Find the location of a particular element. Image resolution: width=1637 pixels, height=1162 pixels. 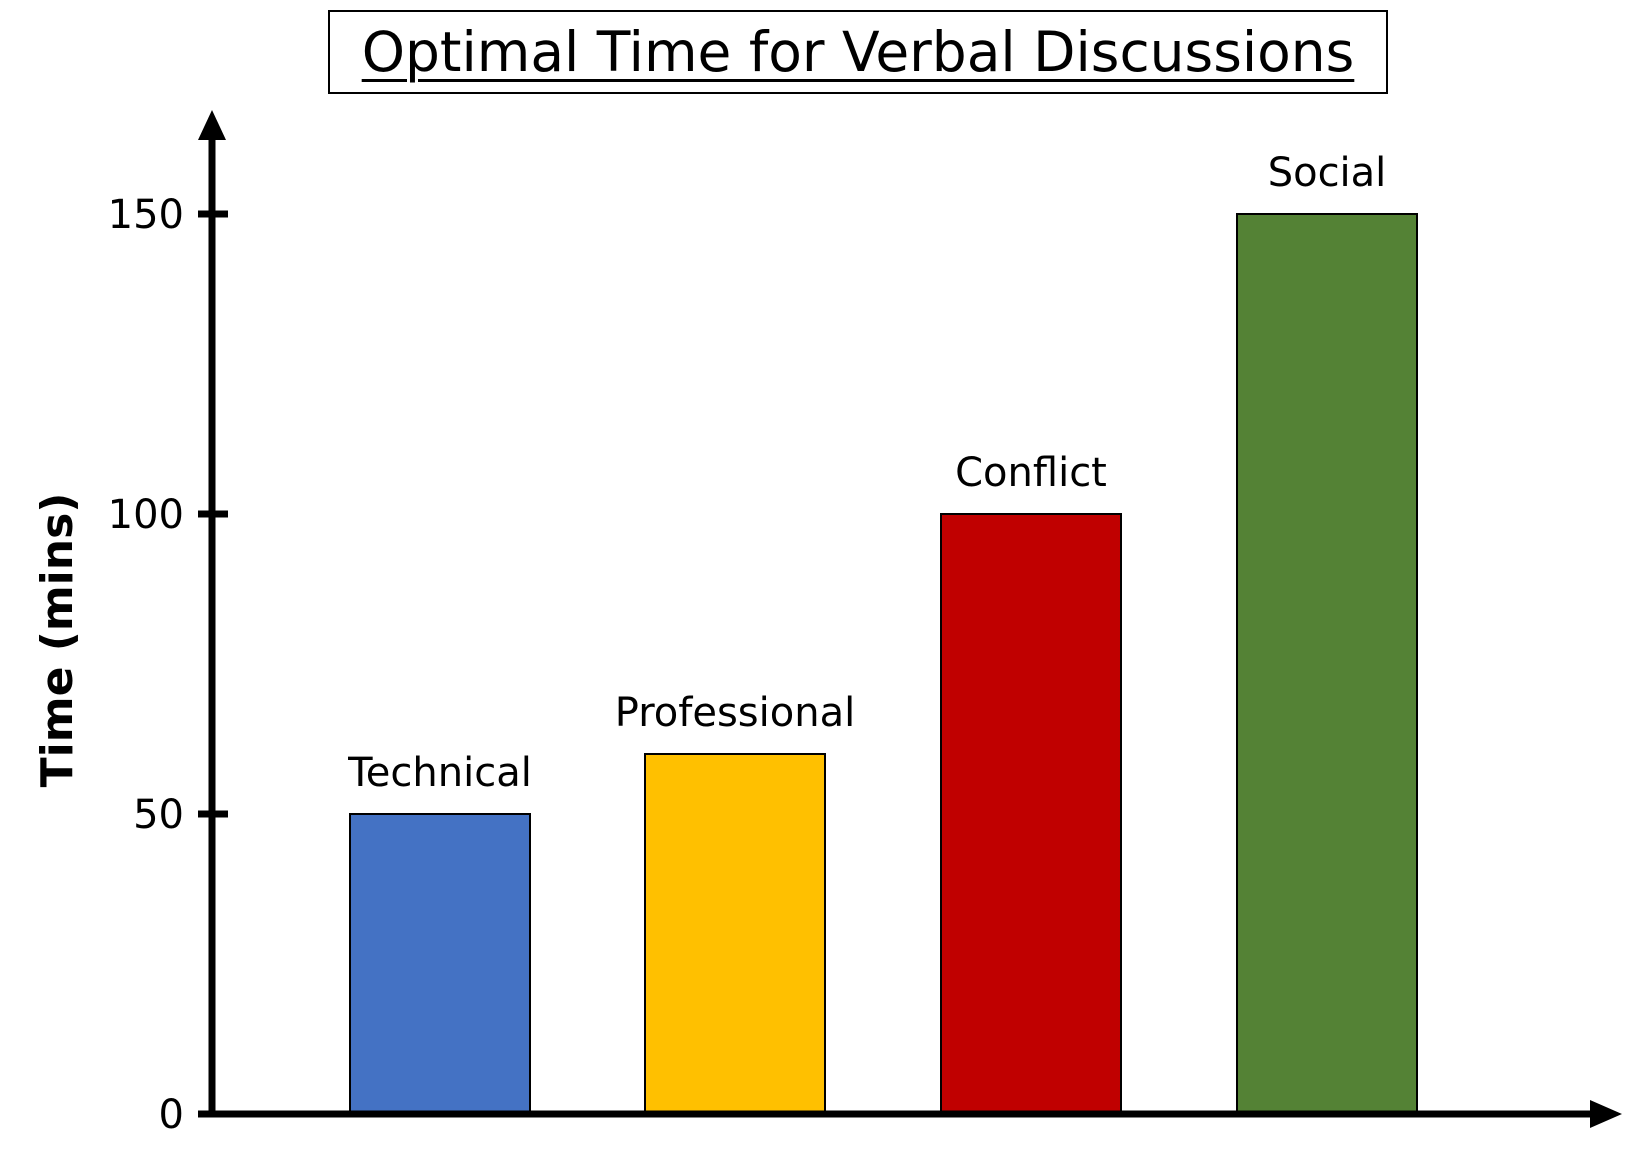

y-axis-arrow is located at coordinates (212, 125).